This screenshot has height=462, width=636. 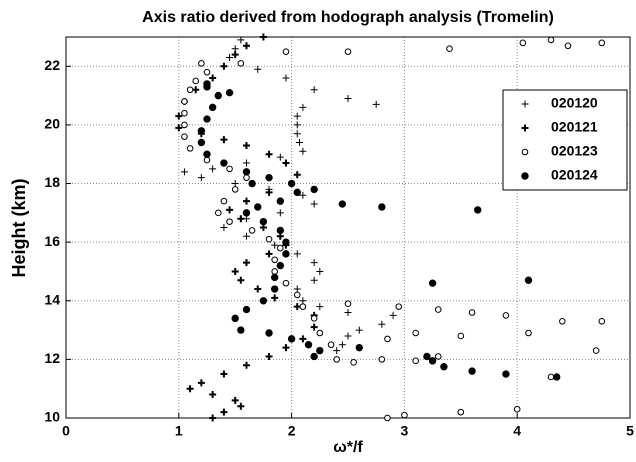 What do you see at coordinates (574, 151) in the screenshot?
I see `legend-label: 020123` at bounding box center [574, 151].